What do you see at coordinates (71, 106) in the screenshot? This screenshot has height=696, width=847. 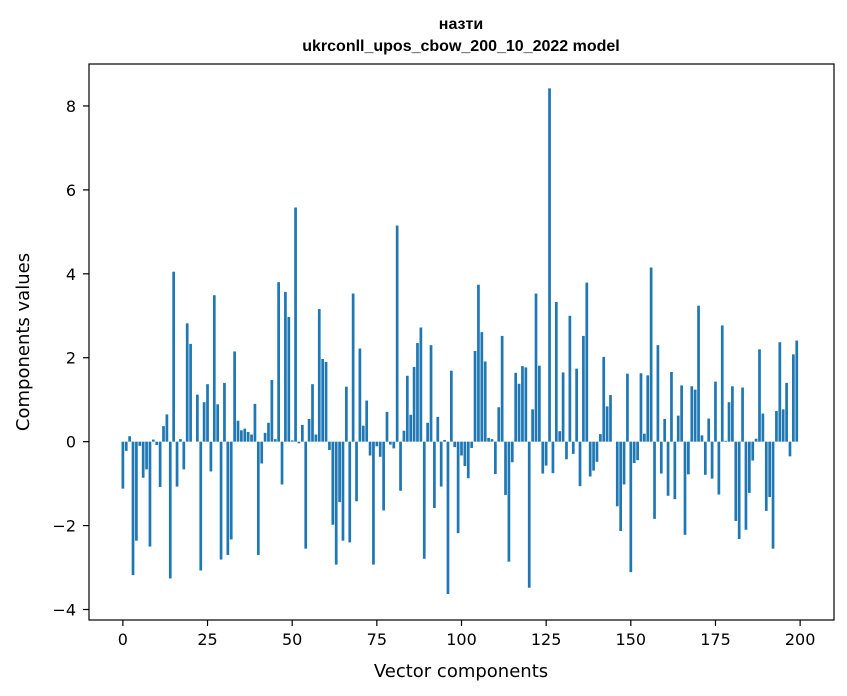 I see `y-tick-label: 8` at bounding box center [71, 106].